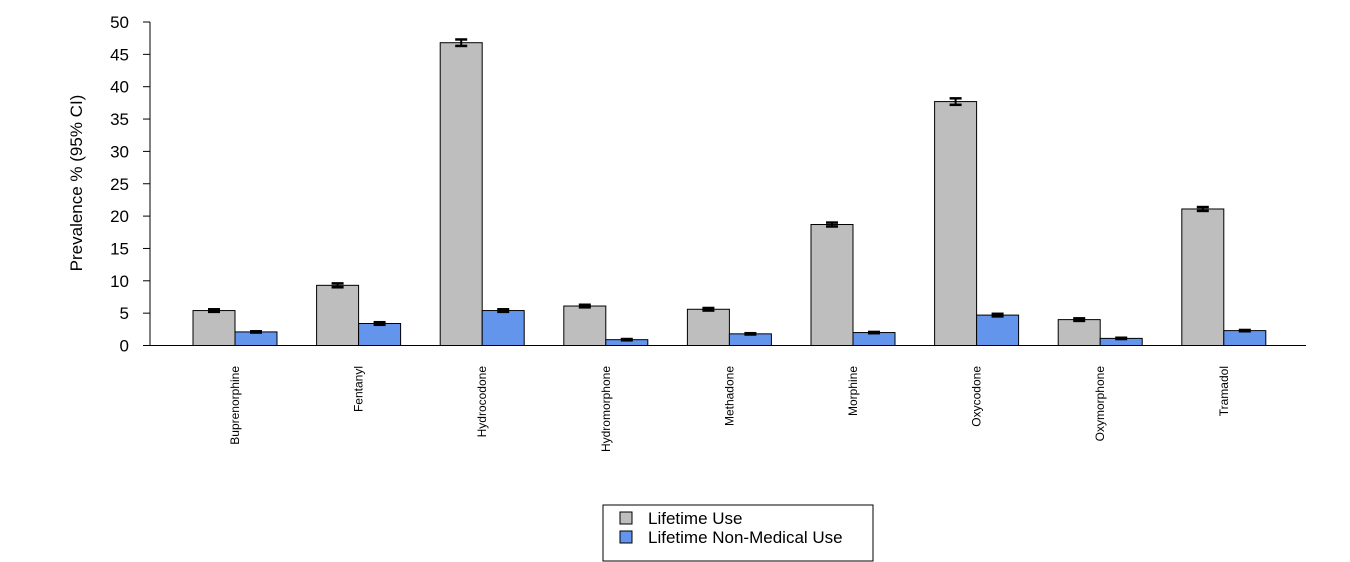 The width and height of the screenshot is (1350, 562). I want to click on y-tick-label: 20, so click(119, 216).